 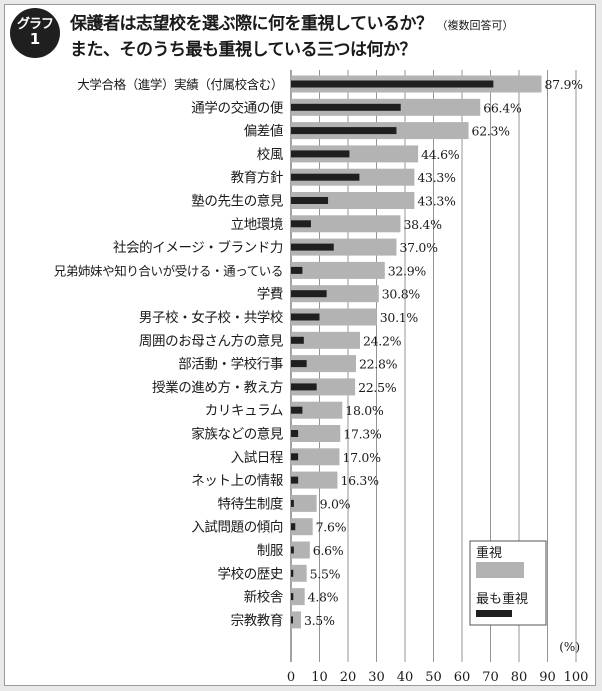 What do you see at coordinates (547, 677) in the screenshot?
I see `x-tick-label: 90` at bounding box center [547, 677].